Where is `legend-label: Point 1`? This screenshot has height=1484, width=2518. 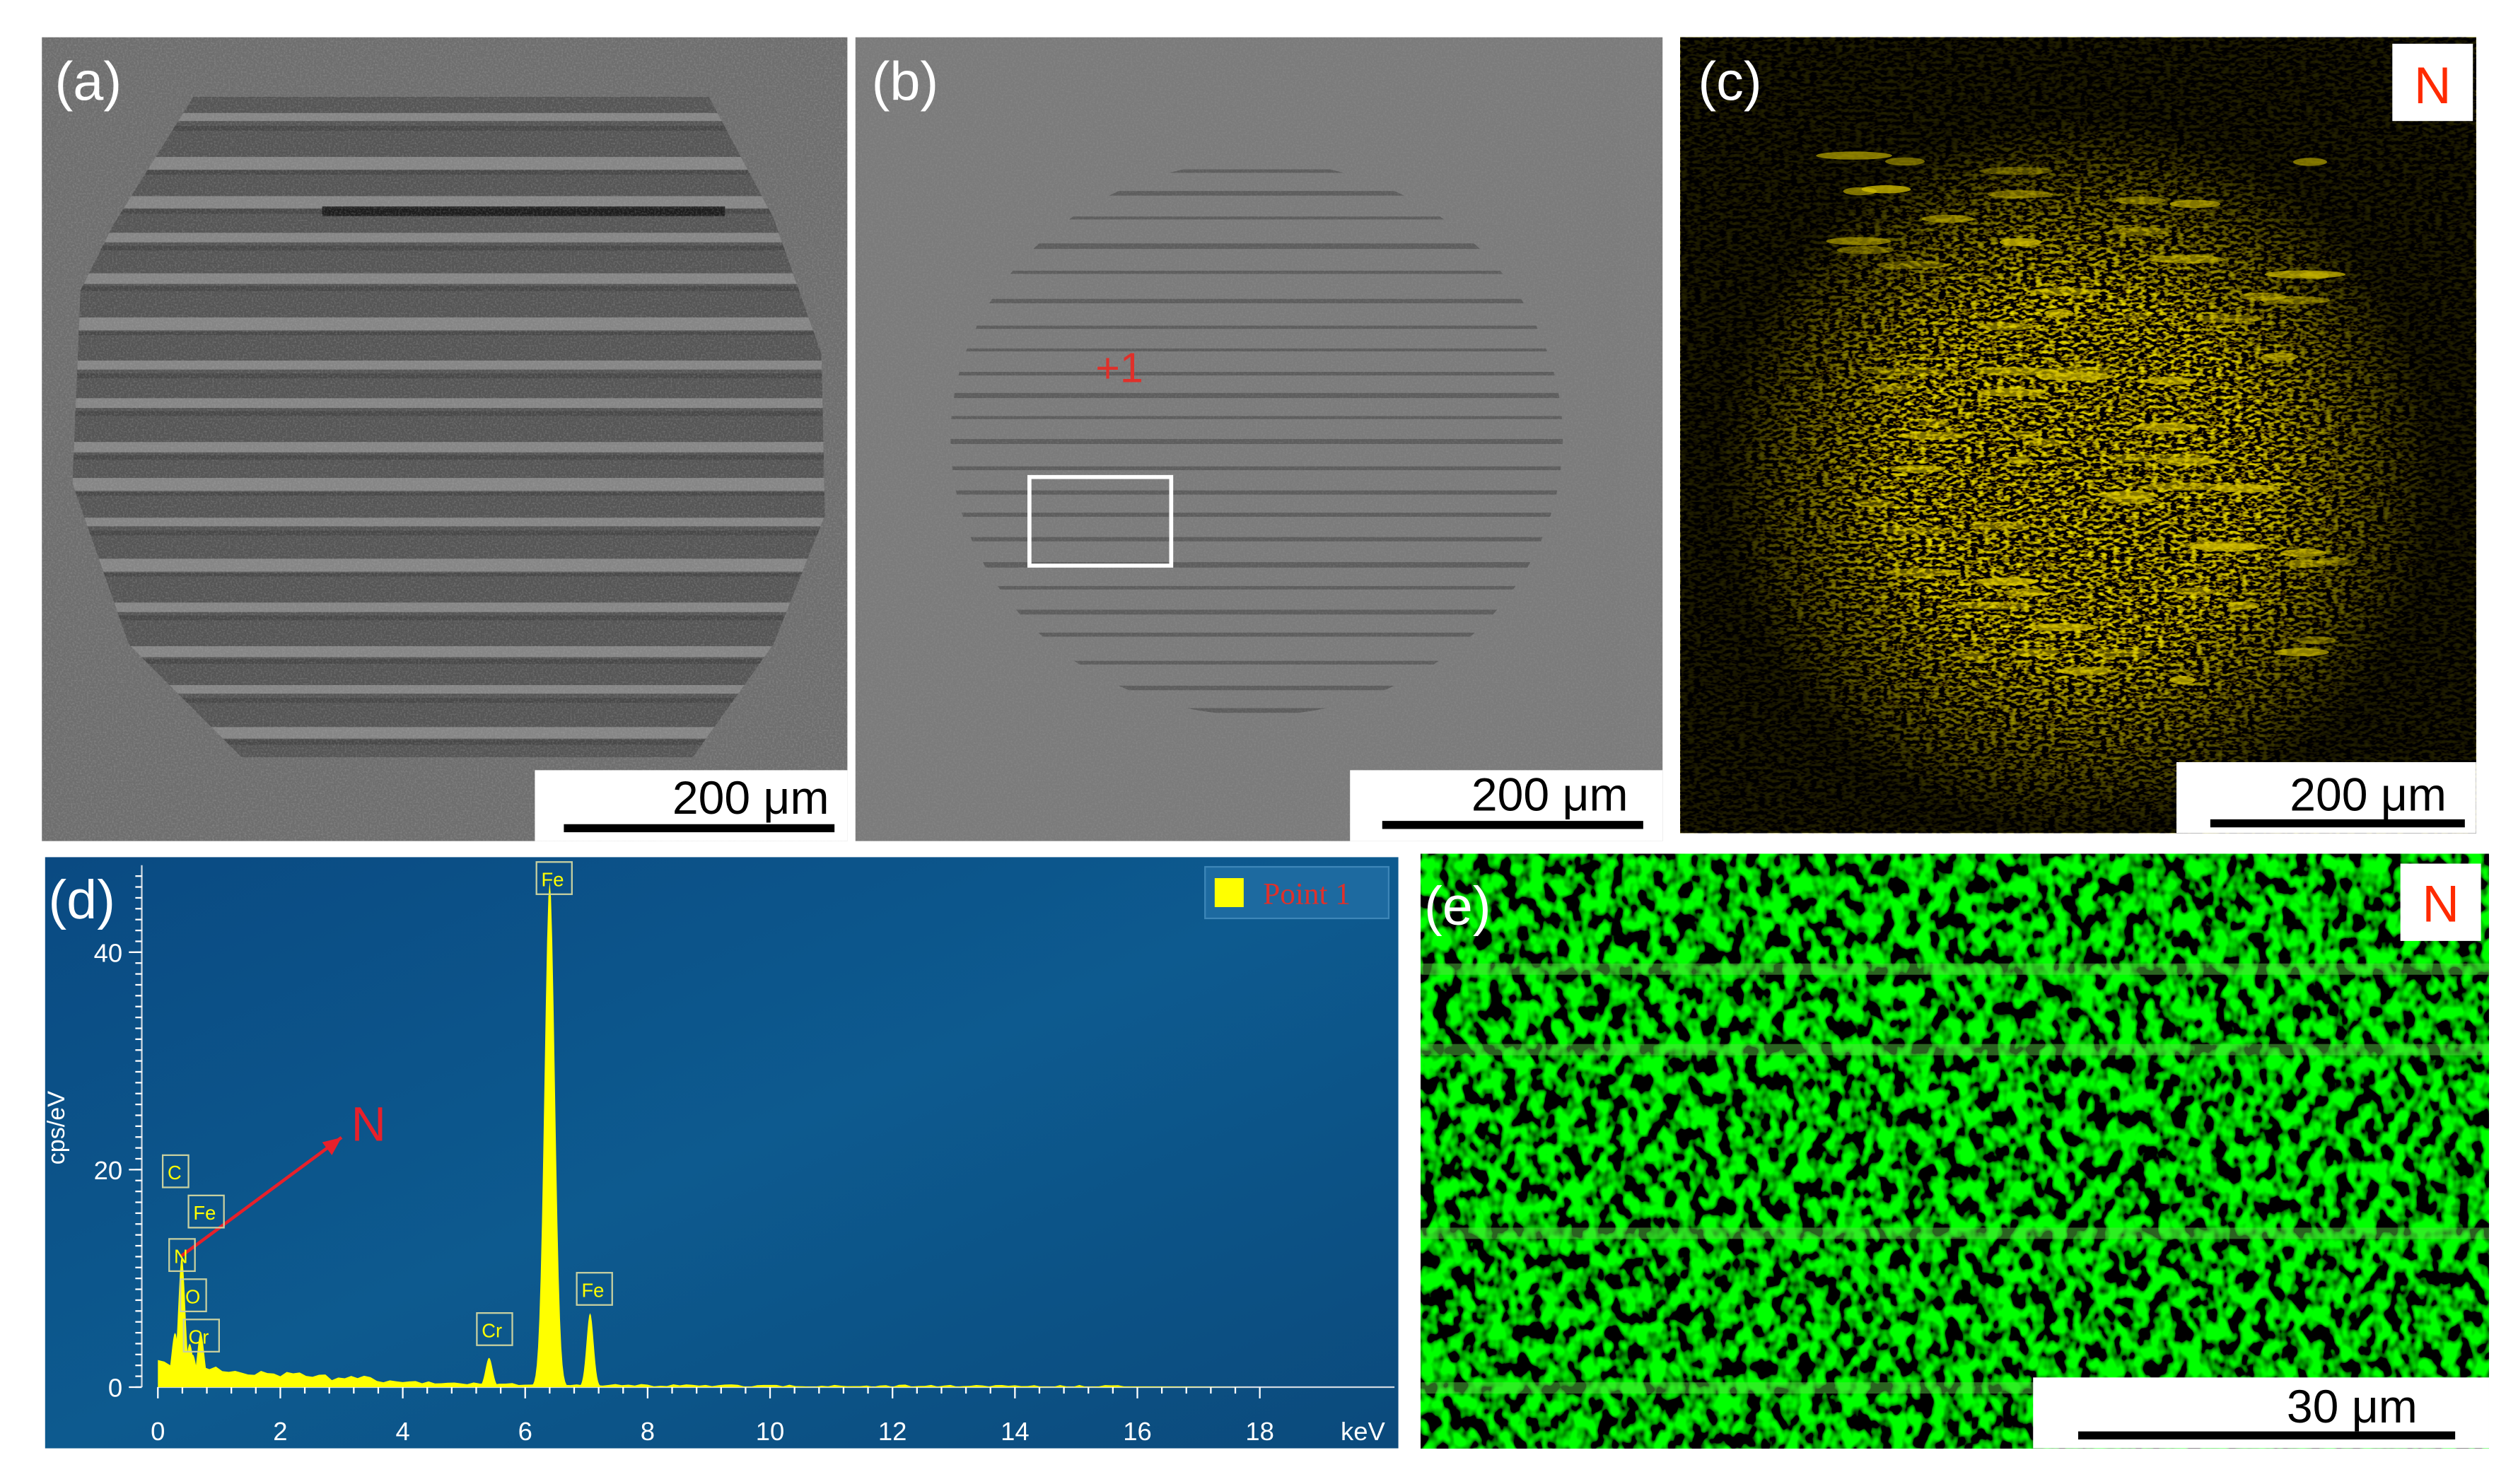 legend-label: Point 1 is located at coordinates (1307, 894).